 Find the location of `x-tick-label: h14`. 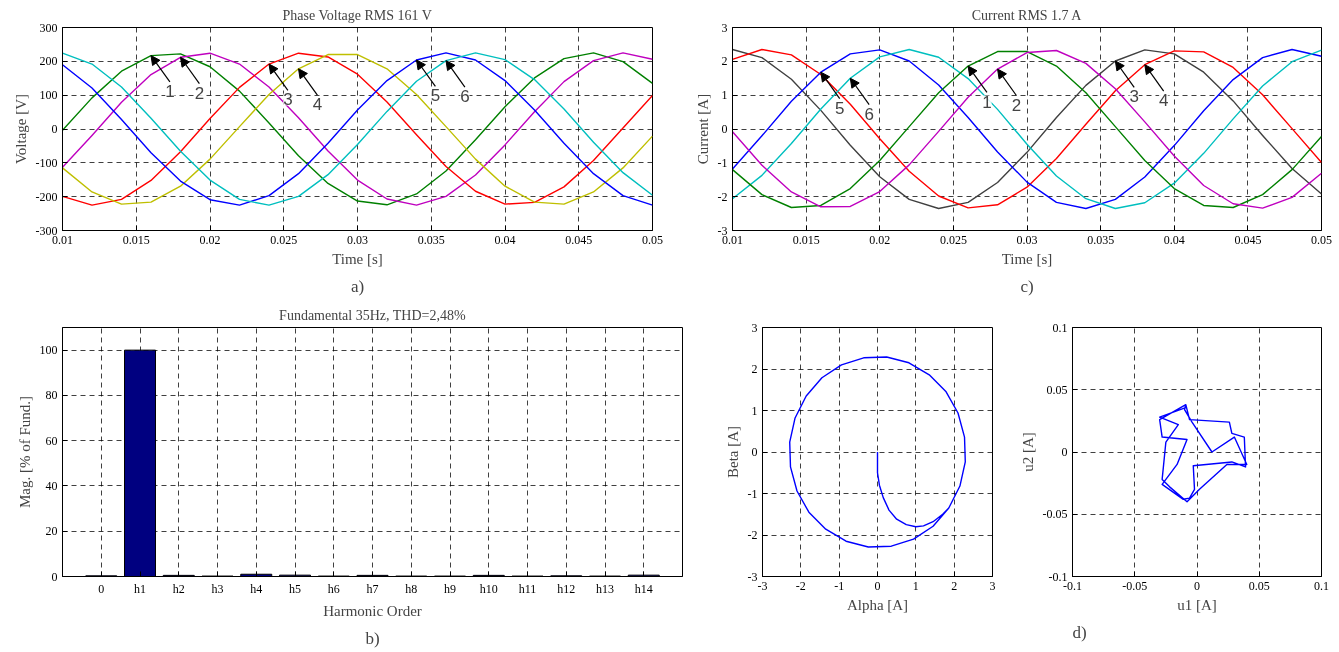

x-tick-label: h14 is located at coordinates (643, 588).